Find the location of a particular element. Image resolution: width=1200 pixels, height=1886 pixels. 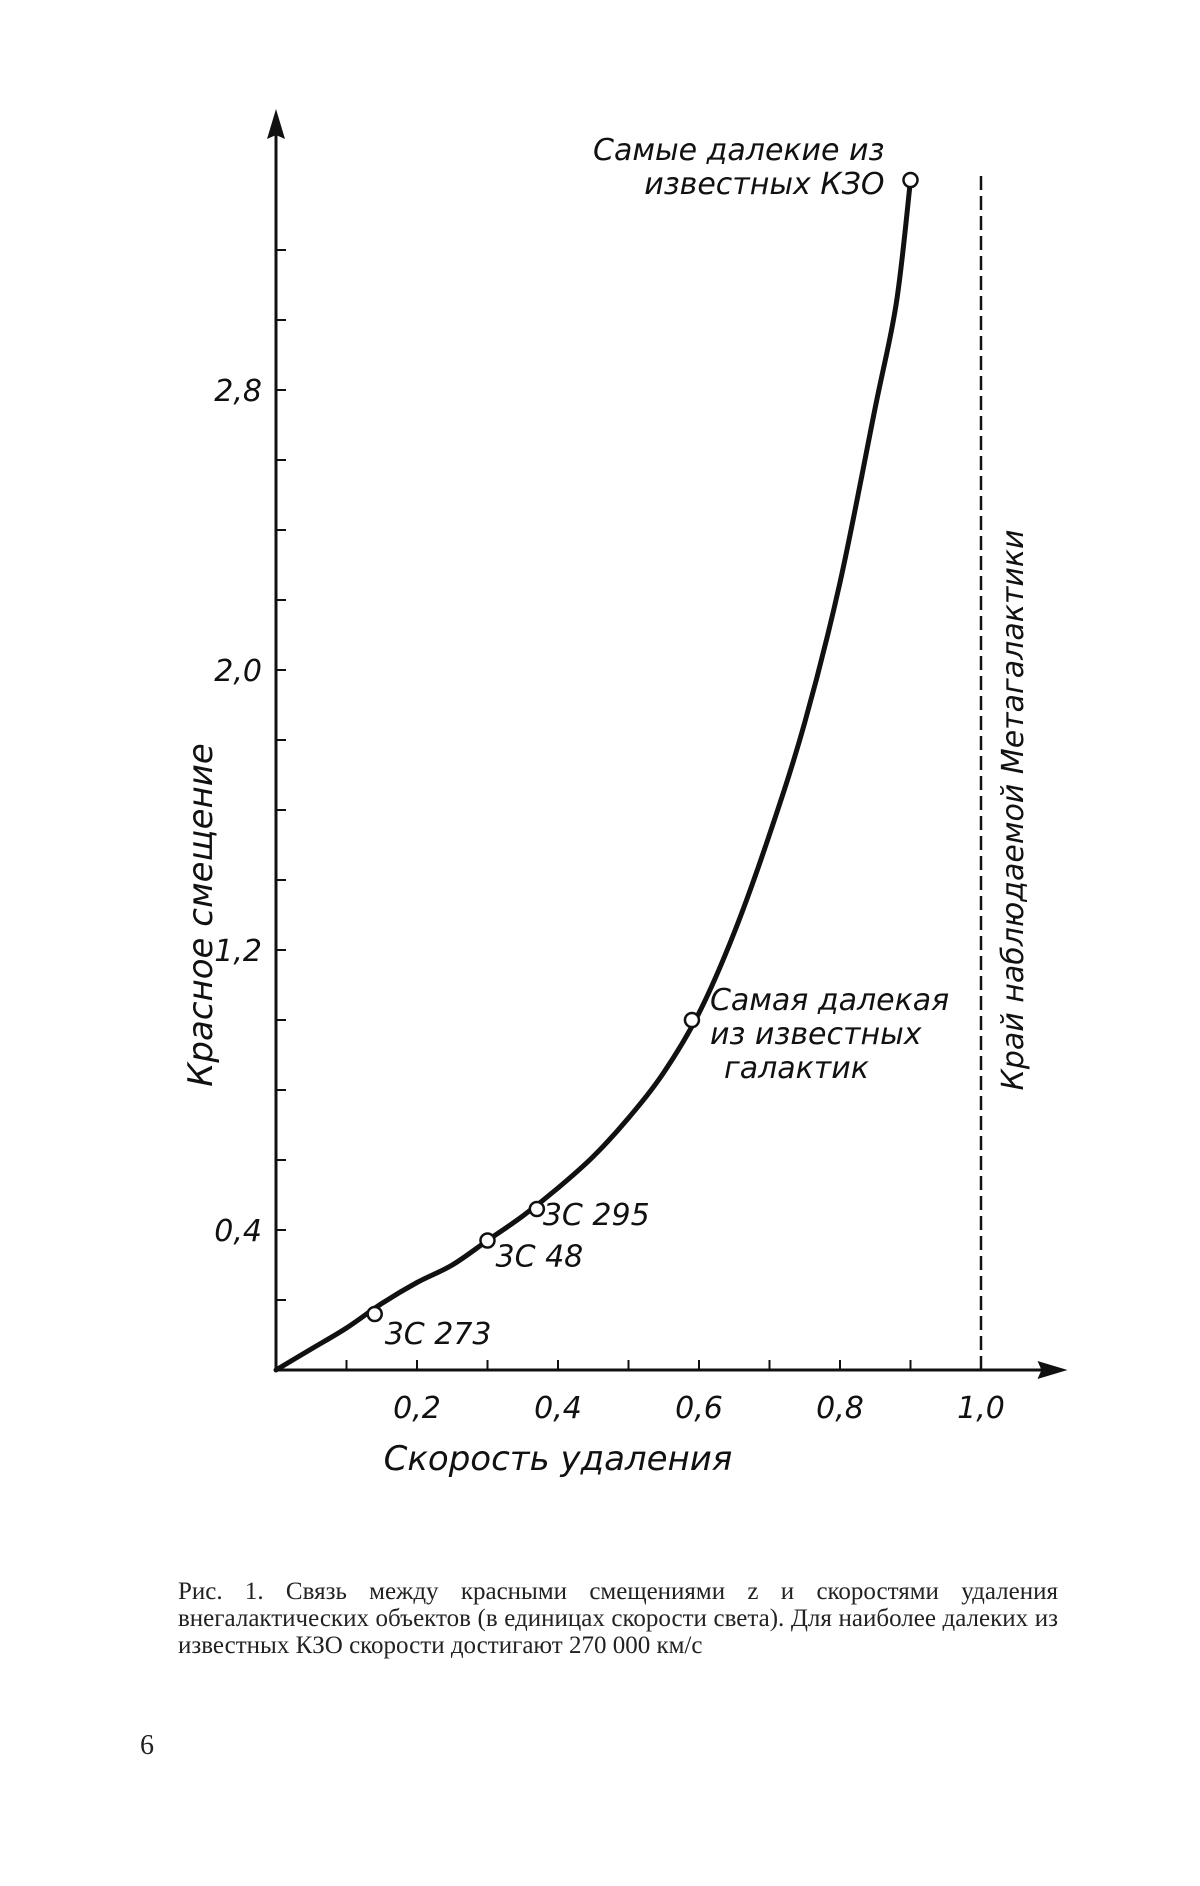

data-point-label: 3C 295 is located at coordinates (596, 1215).